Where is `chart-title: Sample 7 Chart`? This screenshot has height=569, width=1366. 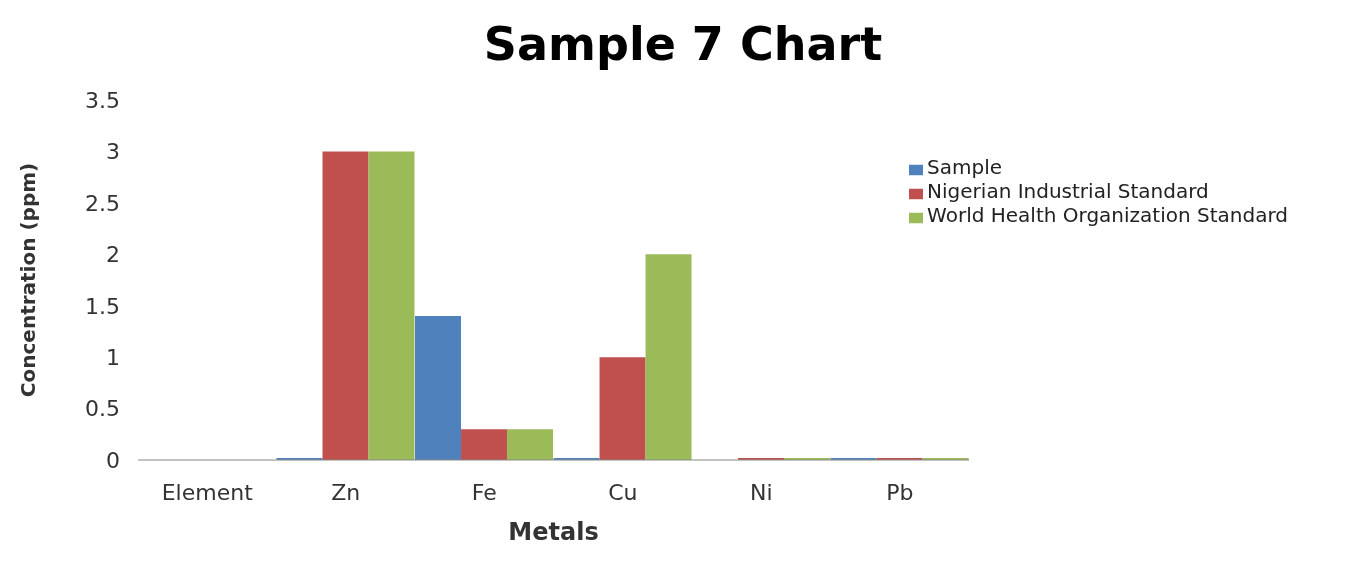
chart-title: Sample 7 Chart is located at coordinates (683, 44).